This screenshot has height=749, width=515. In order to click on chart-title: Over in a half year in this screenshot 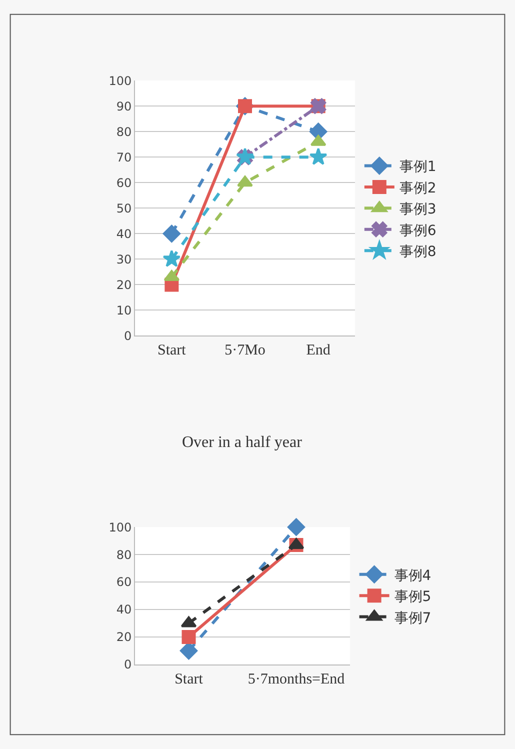, I will do `click(242, 442)`.